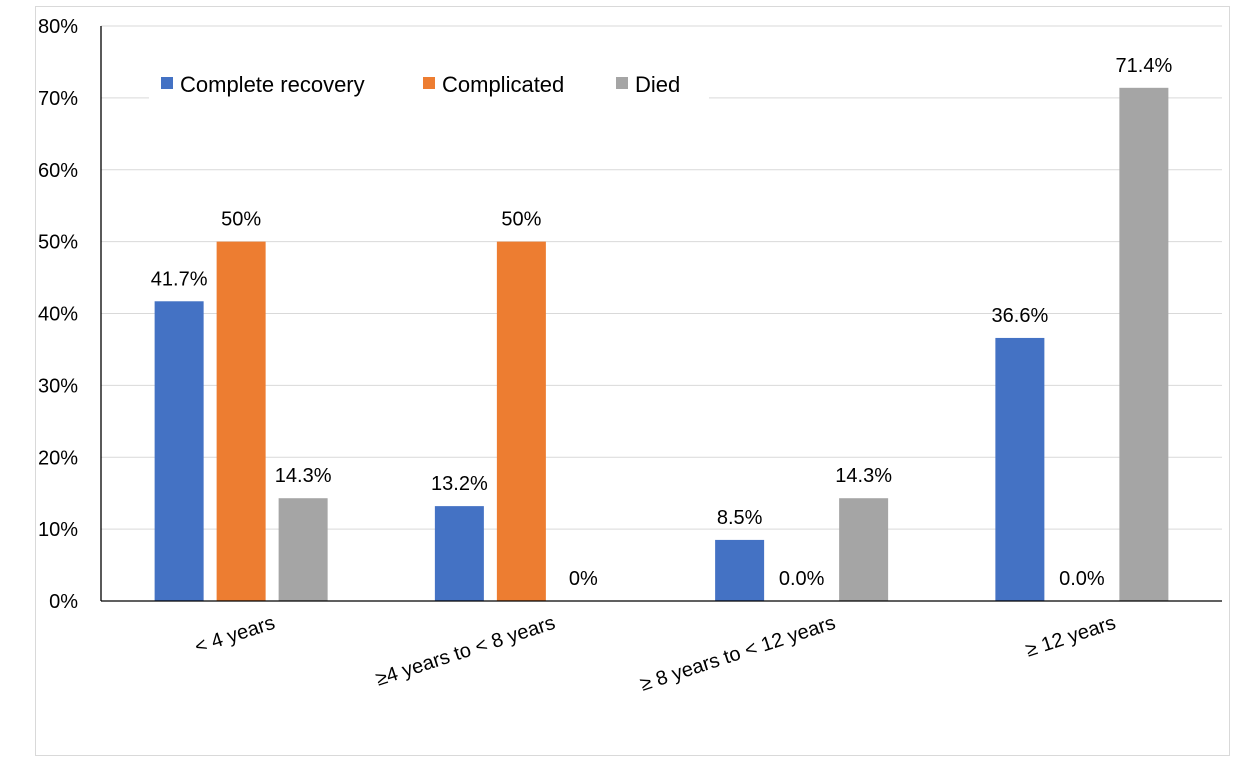  I want to click on x-category-label: ≥ 12 years, so click(1070, 637).